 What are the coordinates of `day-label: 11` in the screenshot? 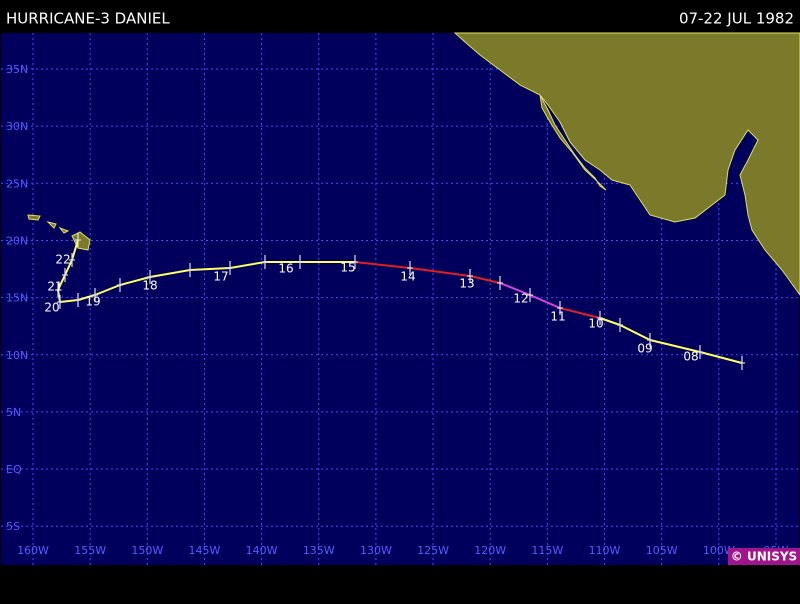 It's located at (557, 317).